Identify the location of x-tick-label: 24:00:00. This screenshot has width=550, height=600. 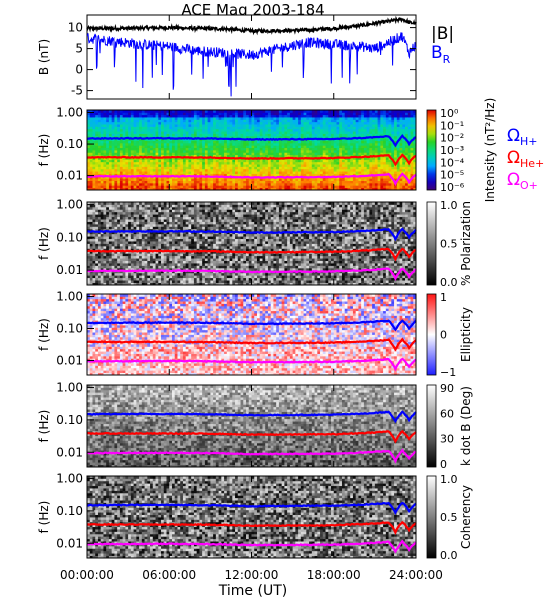
(416, 575).